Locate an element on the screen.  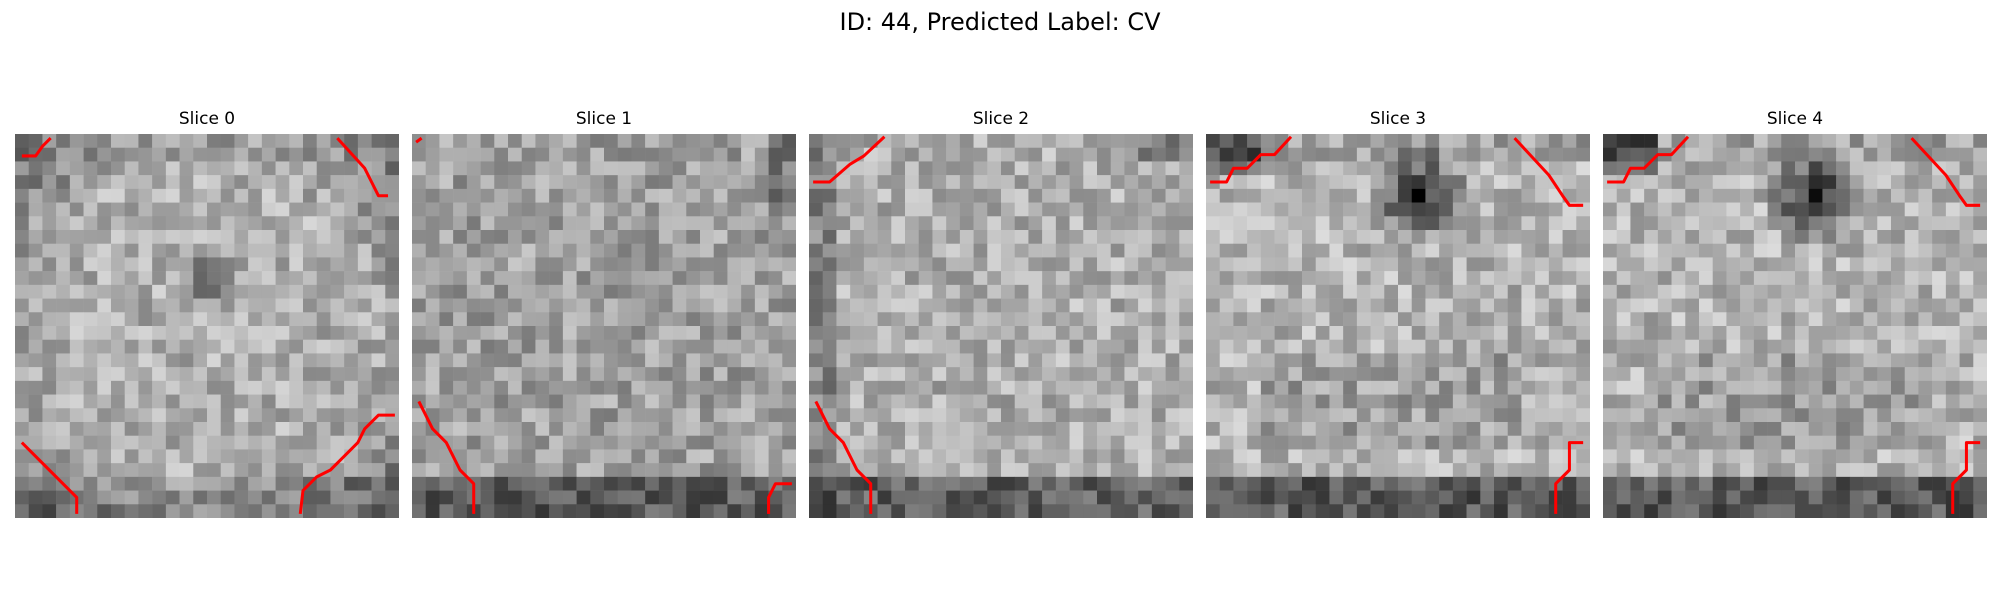
slice-title: Slice 3 is located at coordinates (1398, 119).